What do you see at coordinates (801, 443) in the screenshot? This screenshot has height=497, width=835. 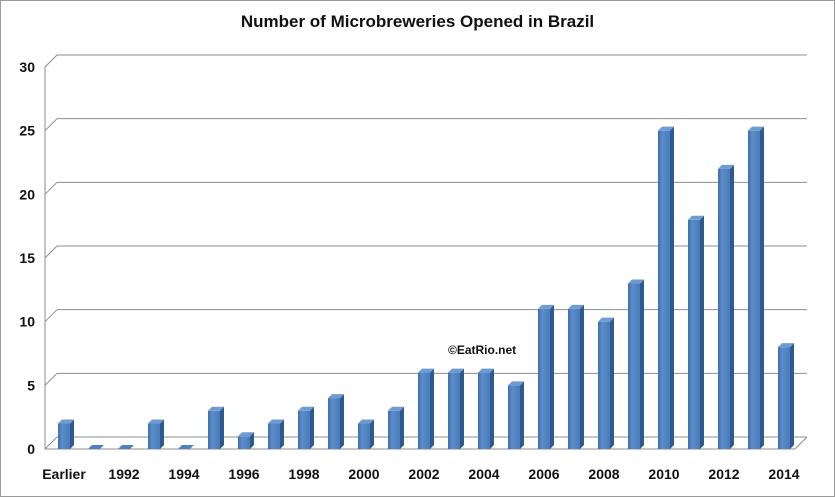 I see `floor-edge` at bounding box center [801, 443].